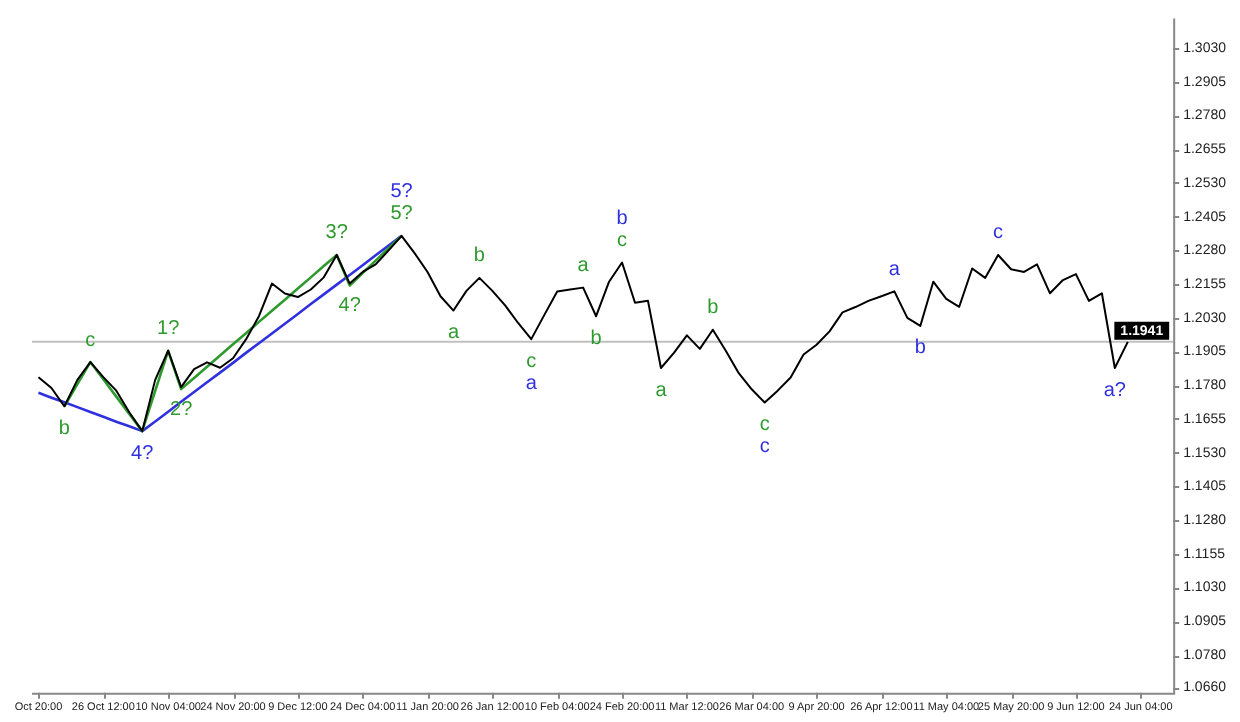  Describe the element at coordinates (182, 409) in the screenshot. I see `annotation: 2?` at that location.